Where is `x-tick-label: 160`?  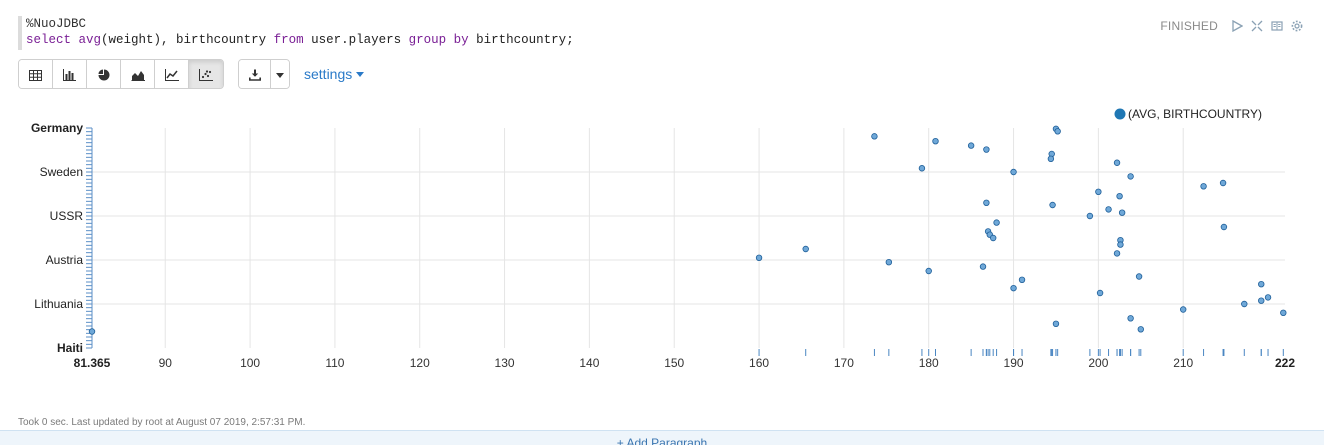
x-tick-label: 160 is located at coordinates (759, 363).